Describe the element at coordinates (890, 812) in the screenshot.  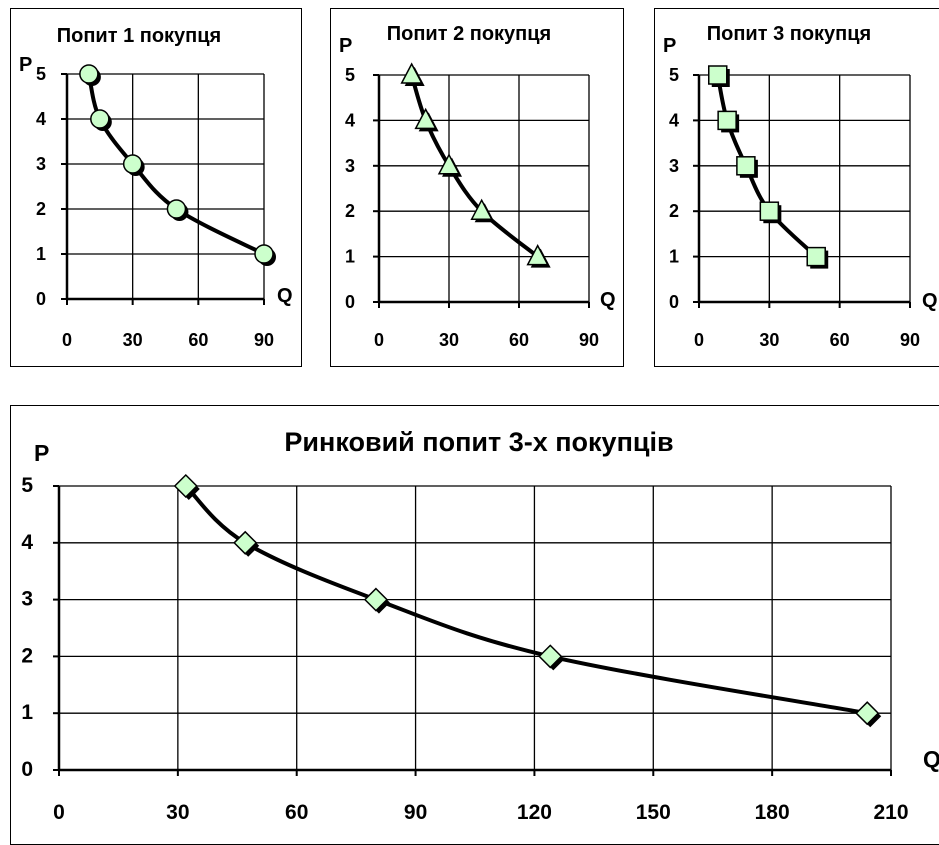
I see `chart-4-x-tick-label: 210` at that location.